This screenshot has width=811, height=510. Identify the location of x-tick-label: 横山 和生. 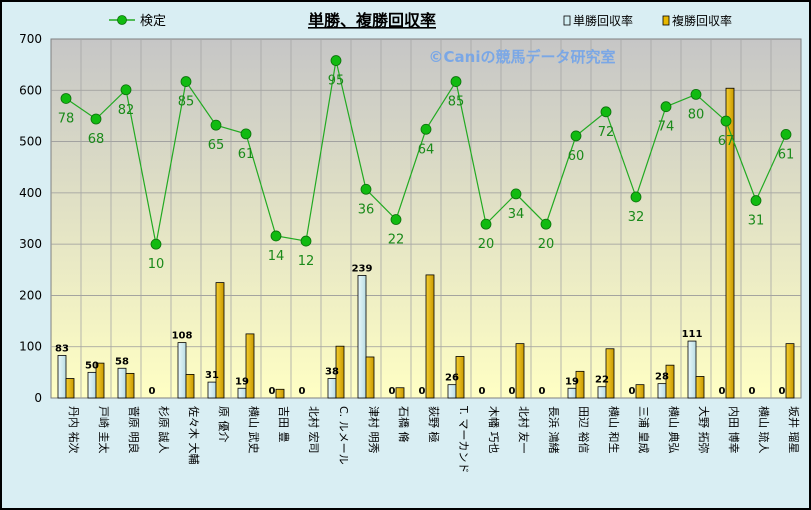
(614, 430).